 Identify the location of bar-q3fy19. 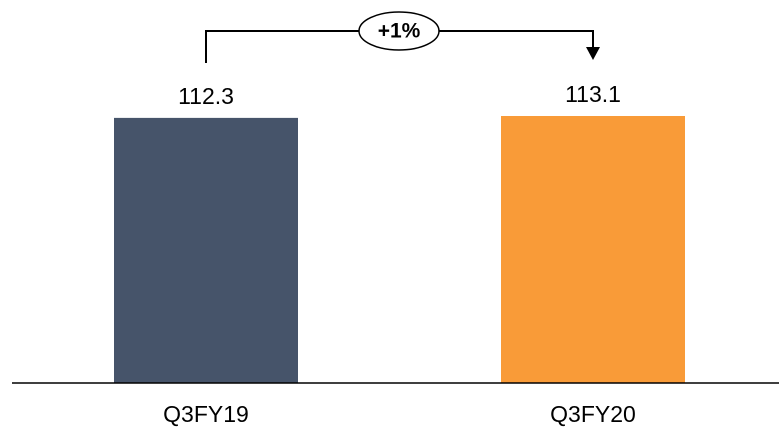
(206, 250).